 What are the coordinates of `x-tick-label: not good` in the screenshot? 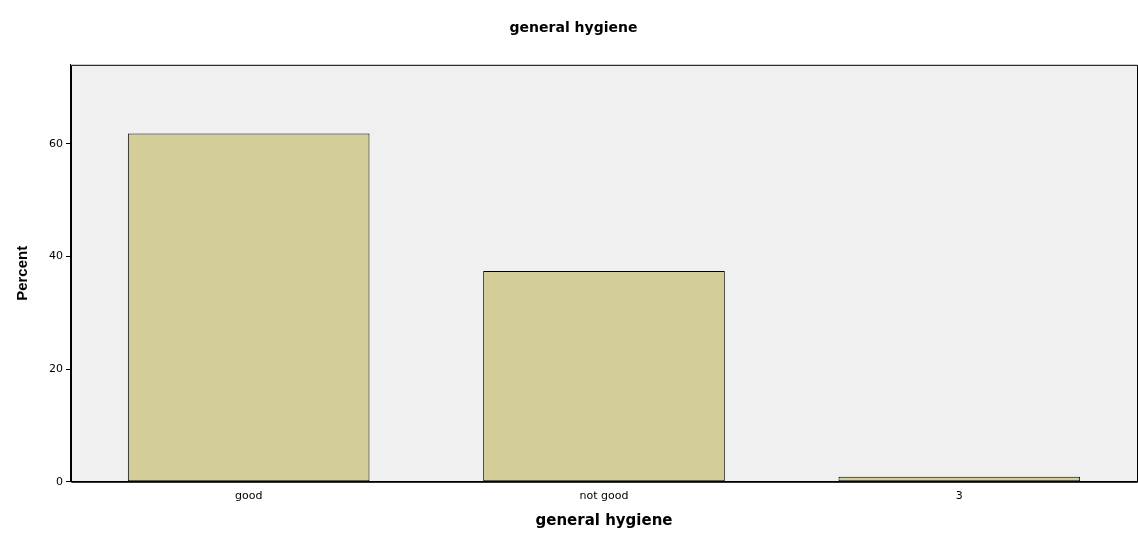 It's located at (604, 496).